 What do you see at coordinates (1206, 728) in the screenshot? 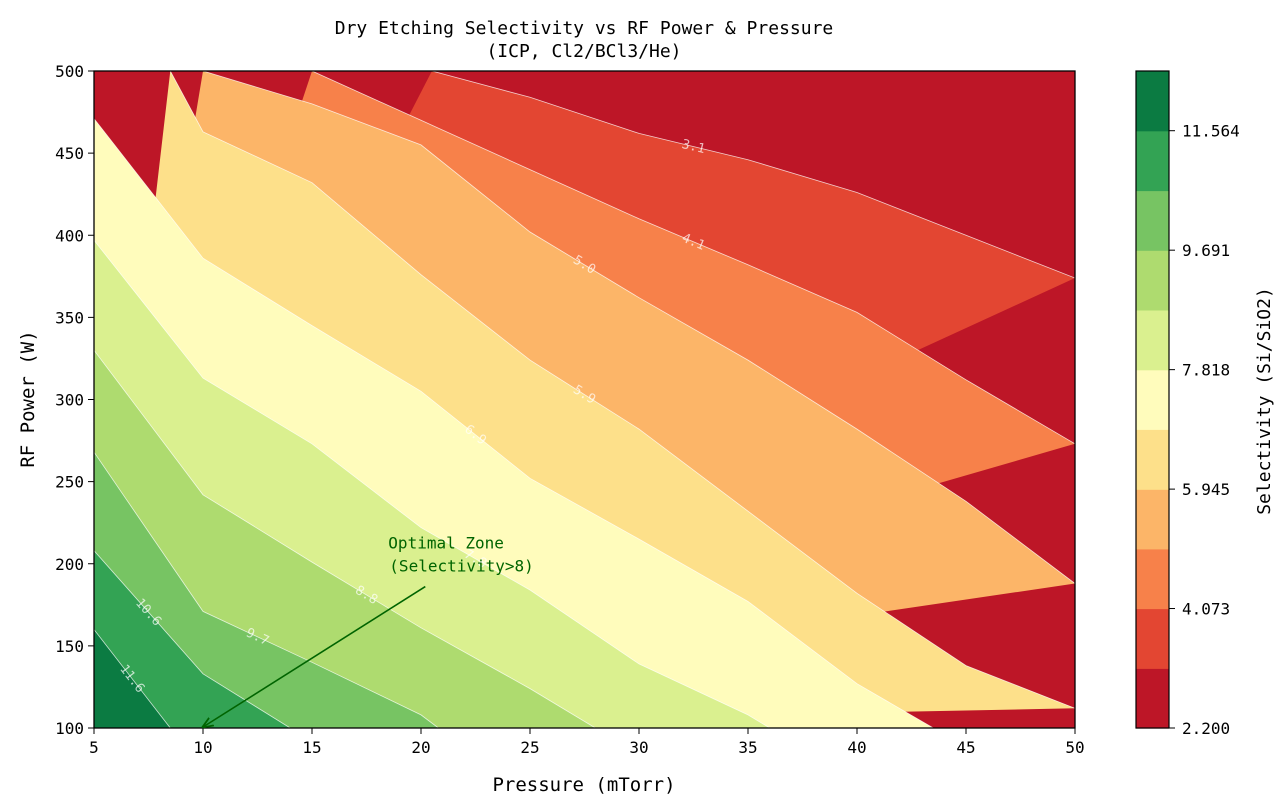
I see `colorbar-tick-label: 2.200` at bounding box center [1206, 728].